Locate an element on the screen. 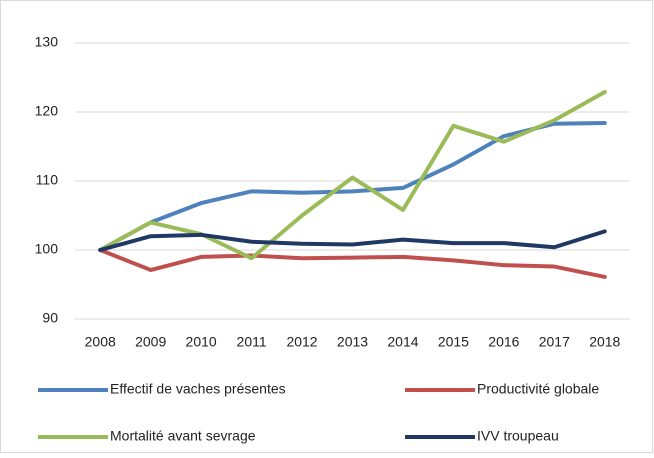 This screenshot has height=458, width=654. x-tick-label: 2016 is located at coordinates (503, 342).